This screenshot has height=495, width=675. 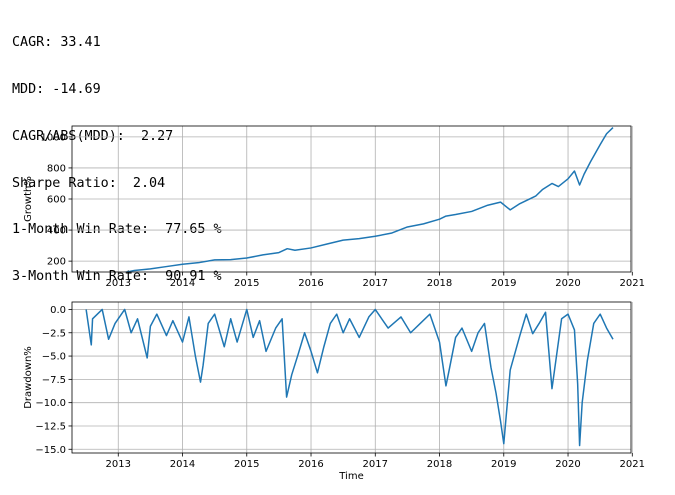 I want to click on y-tick-label: 200, so click(x=56, y=262).